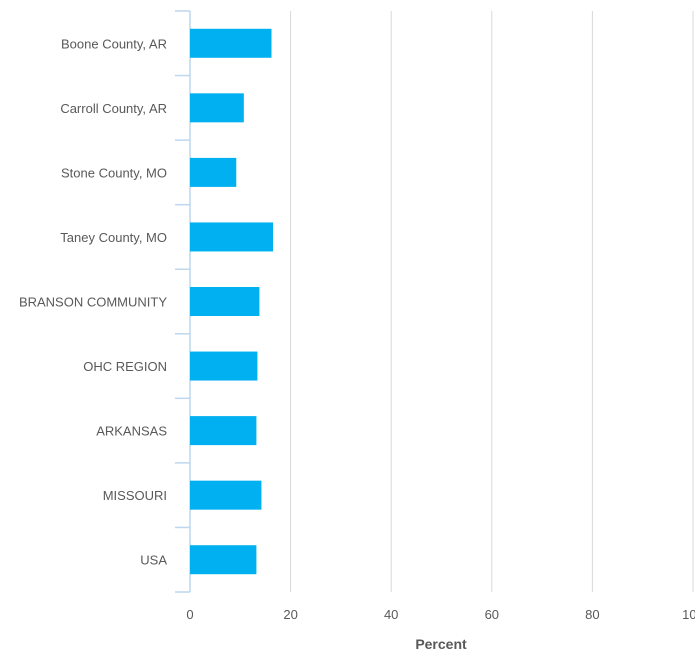 This screenshot has width=695, height=658. I want to click on category-label: OHC REGION, so click(125, 366).